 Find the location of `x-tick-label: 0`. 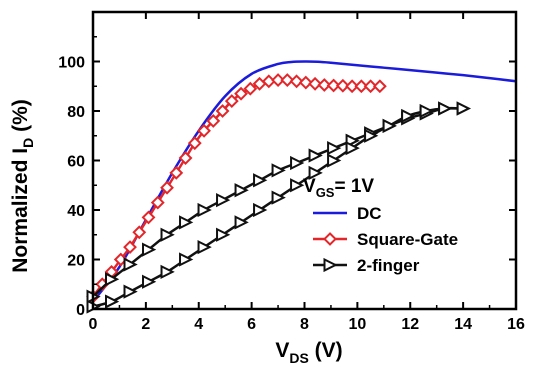

x-tick-label: 0 is located at coordinates (93, 324).